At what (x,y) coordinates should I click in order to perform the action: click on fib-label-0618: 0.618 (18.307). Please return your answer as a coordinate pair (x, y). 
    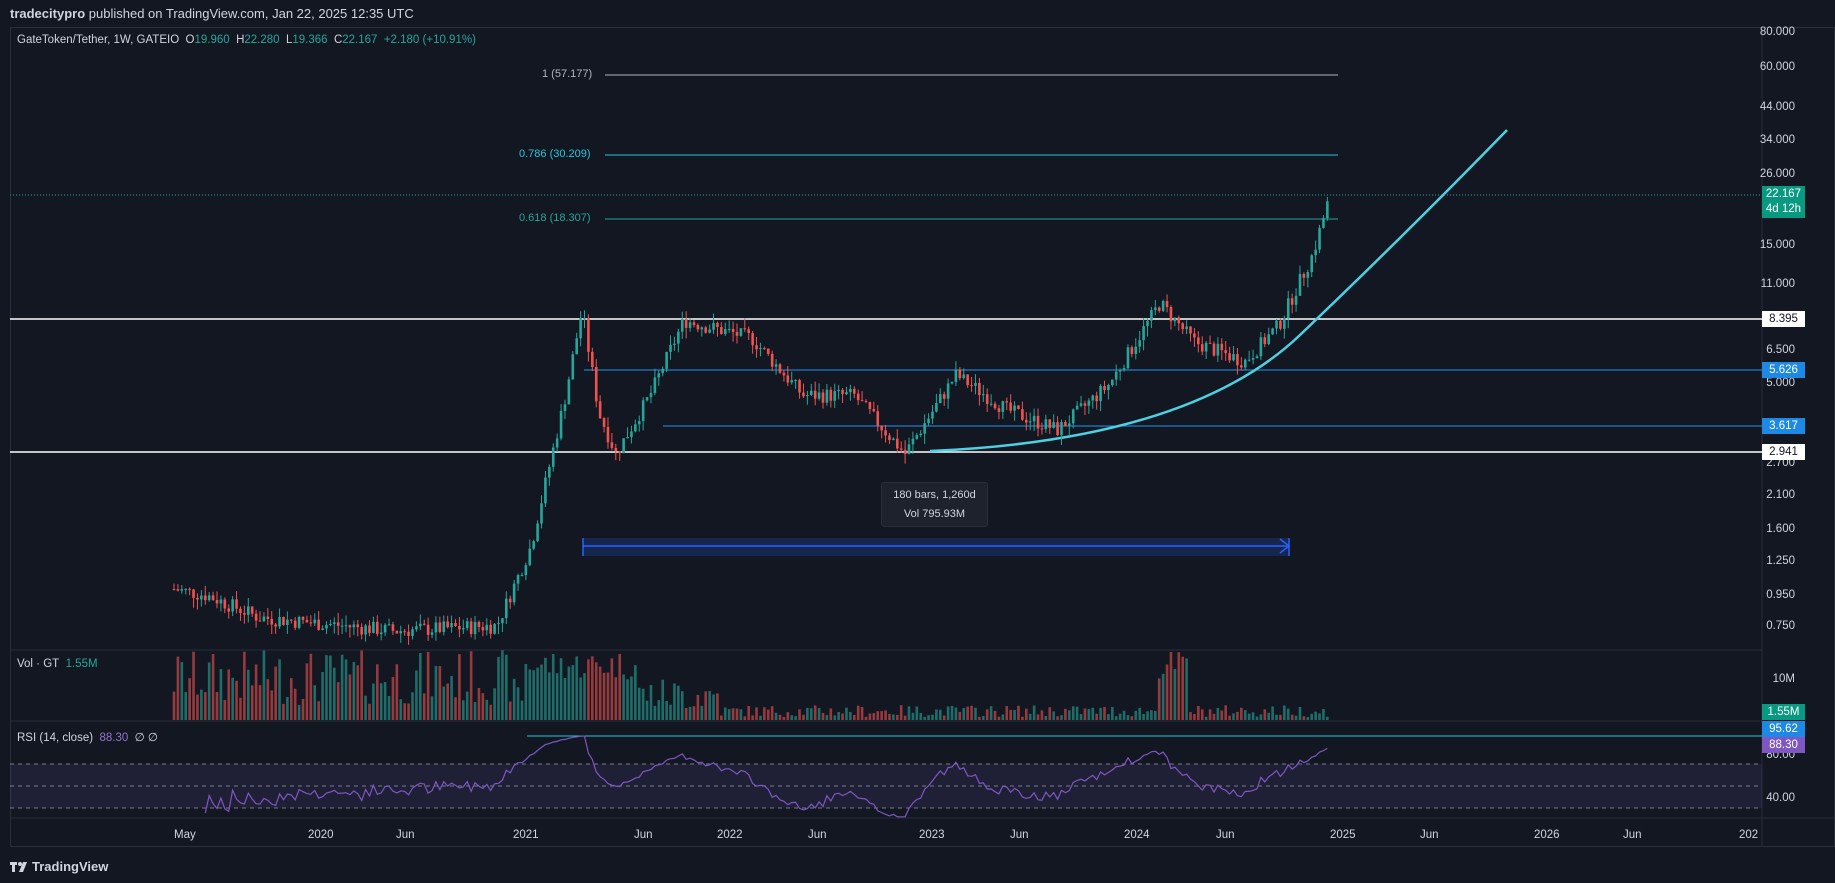
    Looking at the image, I should click on (555, 218).